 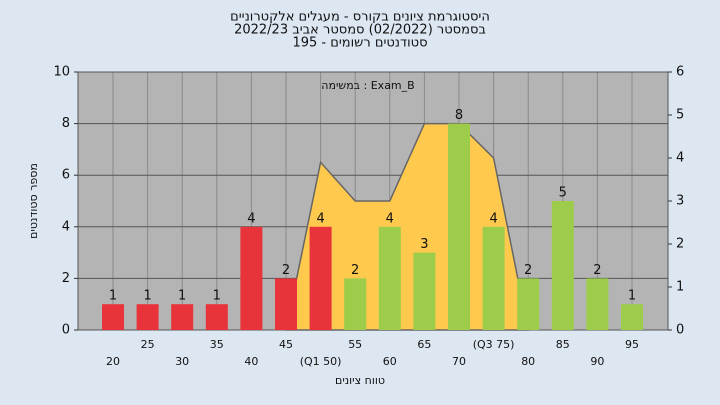 I want to click on x-tick-label: 55, so click(x=355, y=344).